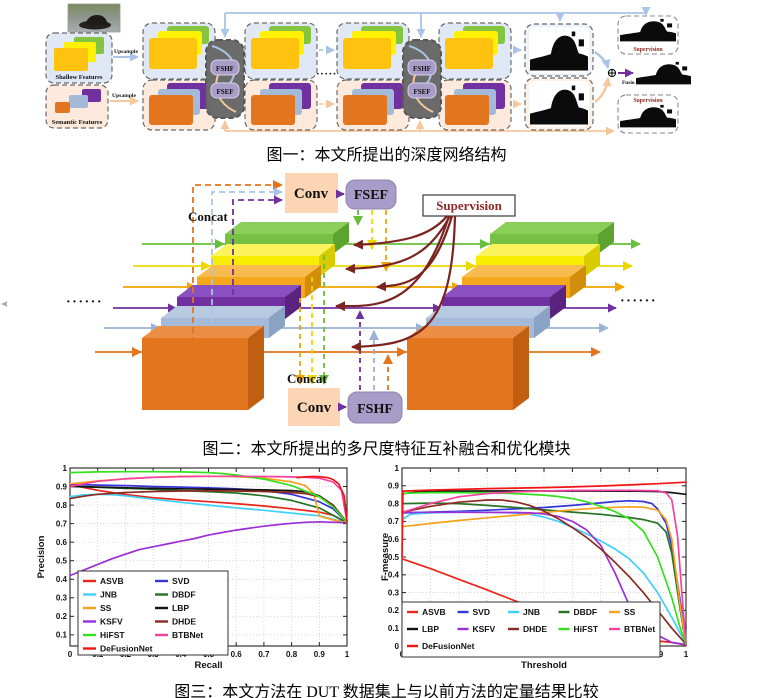 The height and width of the screenshot is (698, 773). What do you see at coordinates (326, 74) in the screenshot?
I see `ellipsis-dots: ·····` at bounding box center [326, 74].